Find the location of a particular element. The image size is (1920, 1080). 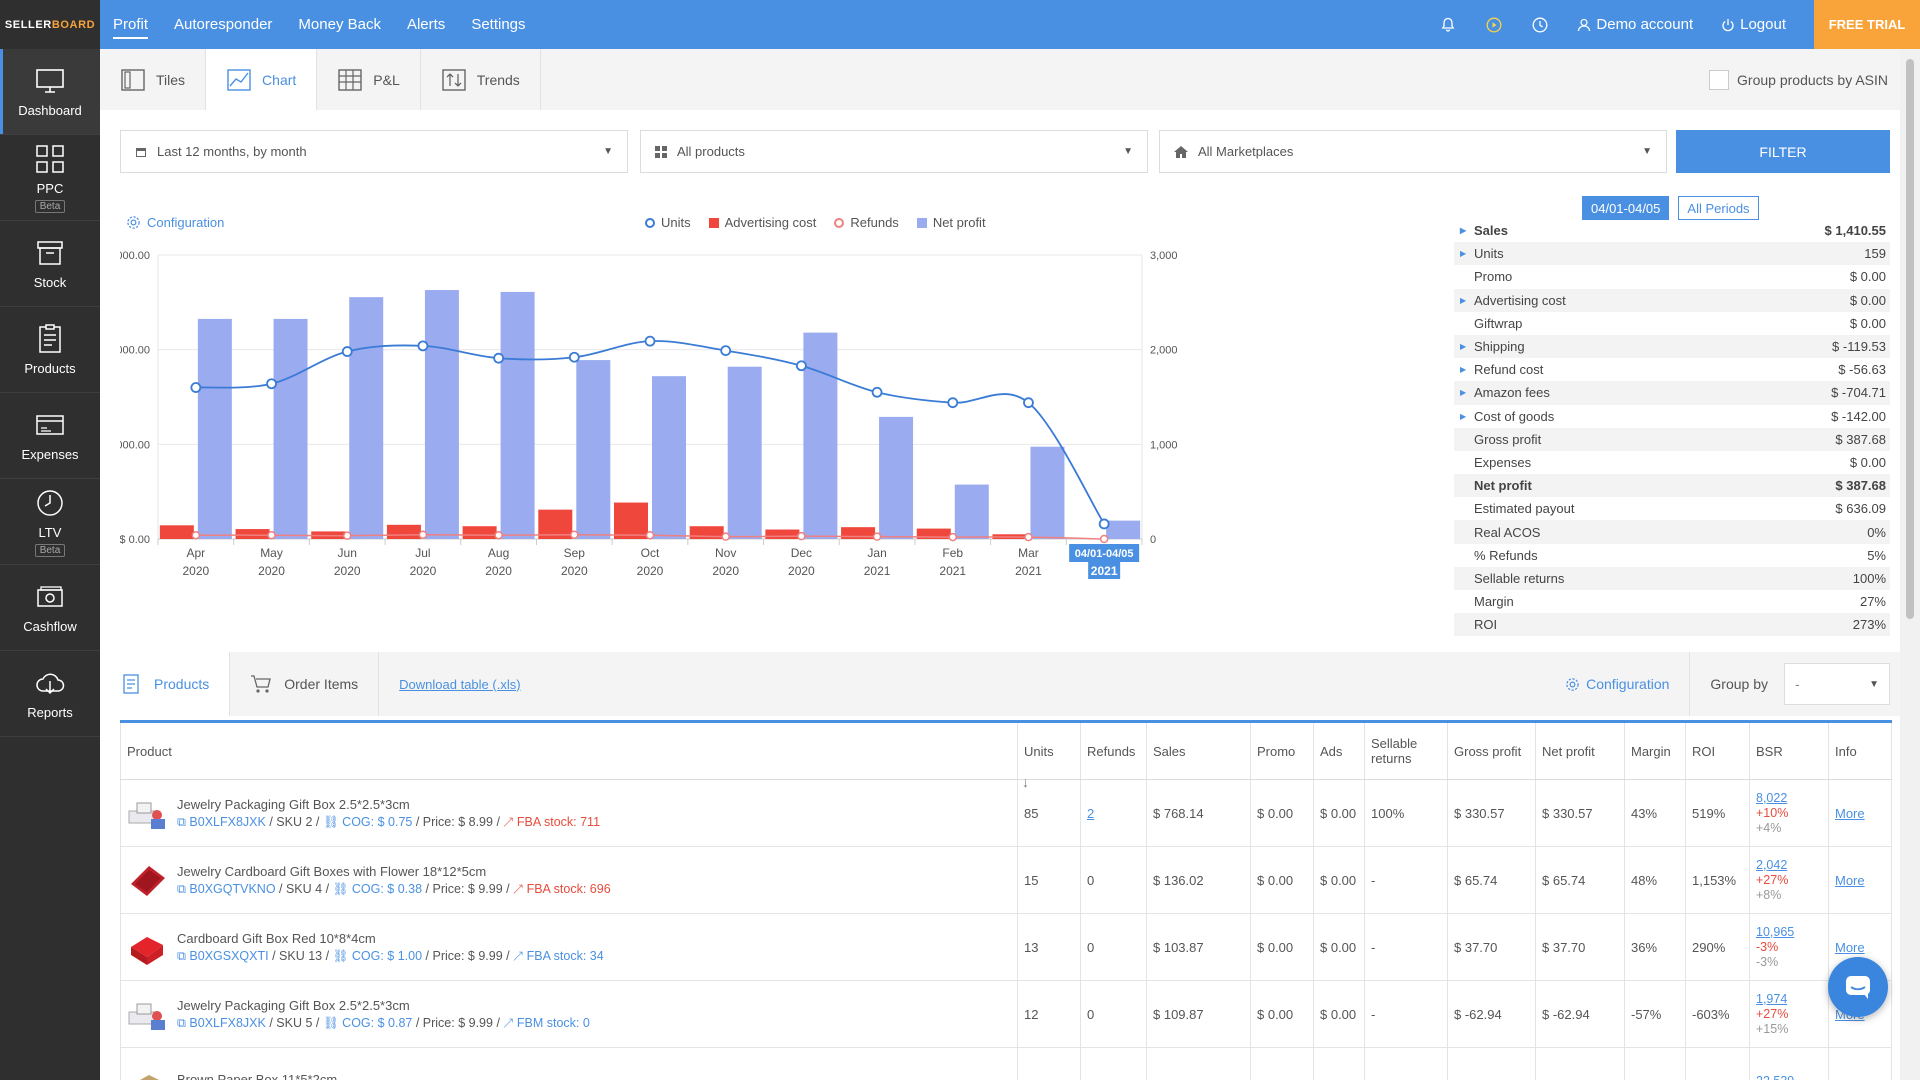

column-header: Margin is located at coordinates (1655, 750).